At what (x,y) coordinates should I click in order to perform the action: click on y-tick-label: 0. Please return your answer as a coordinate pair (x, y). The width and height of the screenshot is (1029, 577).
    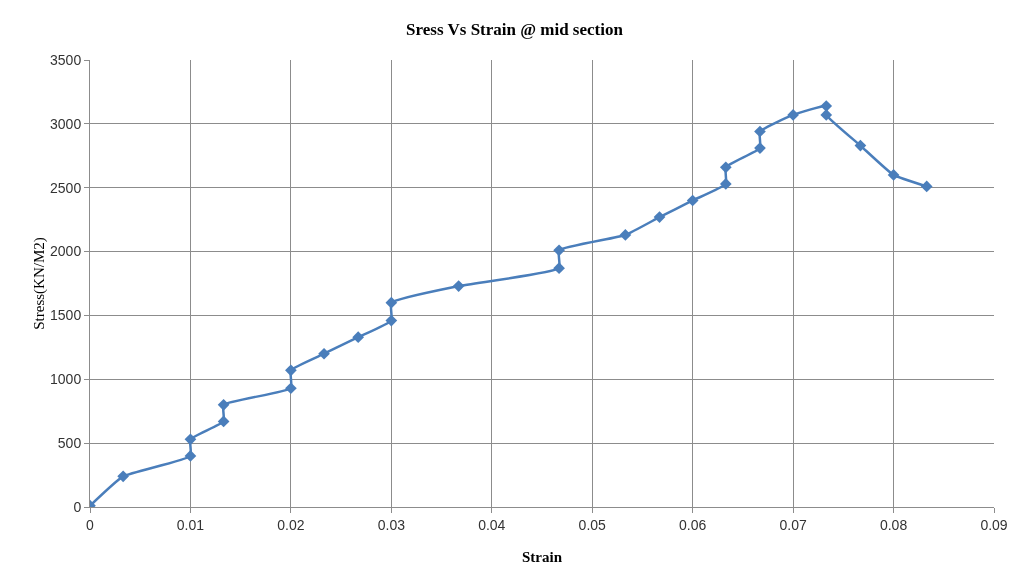
    Looking at the image, I should click on (77, 506).